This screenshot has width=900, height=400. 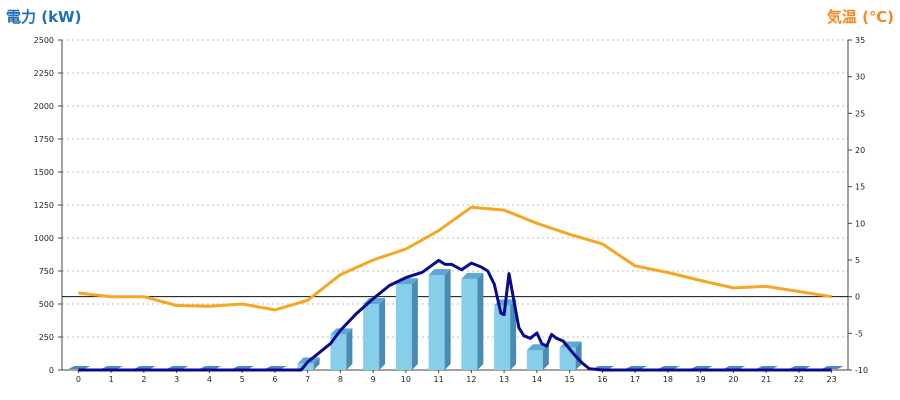 What do you see at coordinates (860, 40) in the screenshot?
I see `right-tick-label: 35` at bounding box center [860, 40].